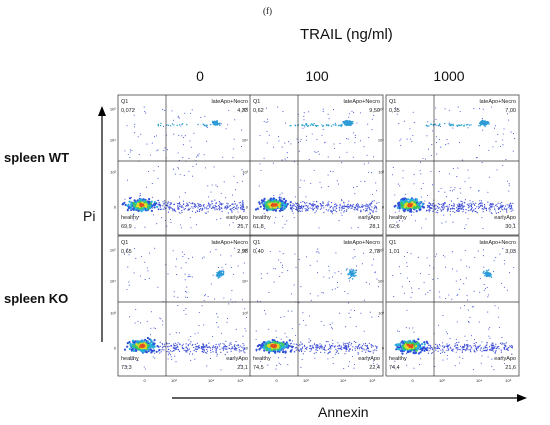 This screenshot has width=550, height=425. Describe the element at coordinates (113, 280) in the screenshot. I see `y-tick-label: 10⁴` at that location.